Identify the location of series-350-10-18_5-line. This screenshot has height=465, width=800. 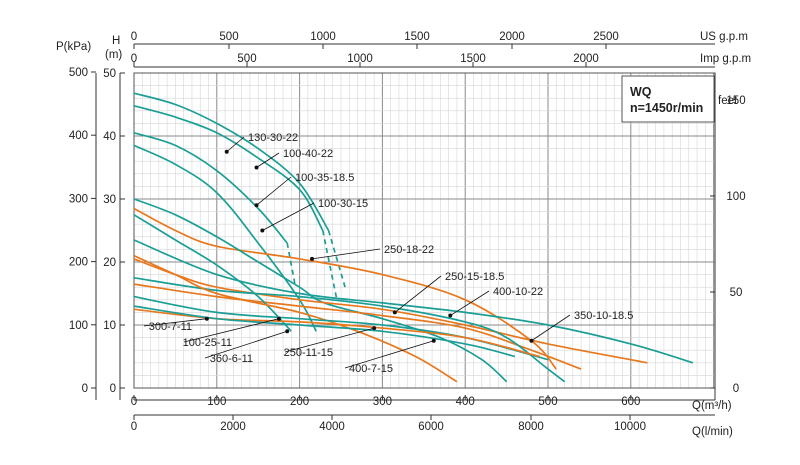
(390, 311).